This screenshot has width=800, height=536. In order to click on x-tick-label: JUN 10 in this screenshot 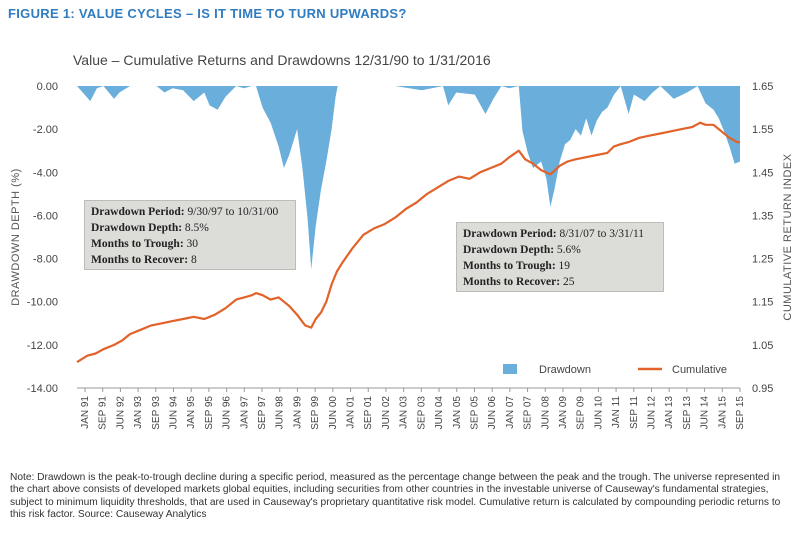, I will do `click(598, 413)`.